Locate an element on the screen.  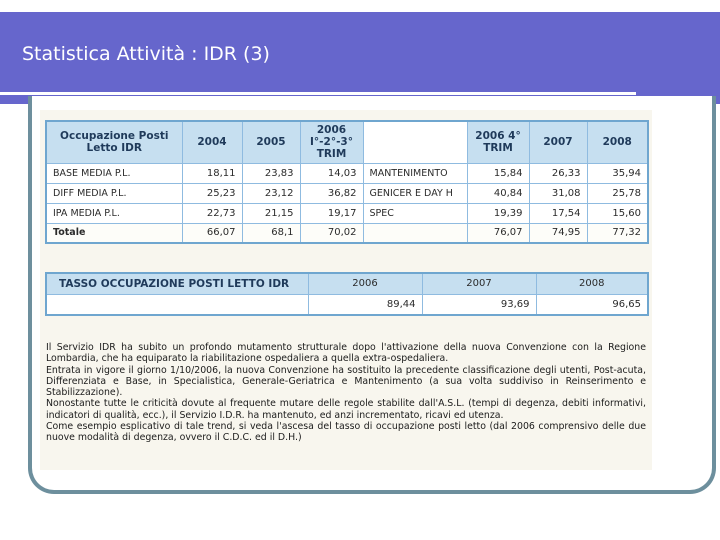
cell-2005: 68,1 is located at coordinates (271, 233).